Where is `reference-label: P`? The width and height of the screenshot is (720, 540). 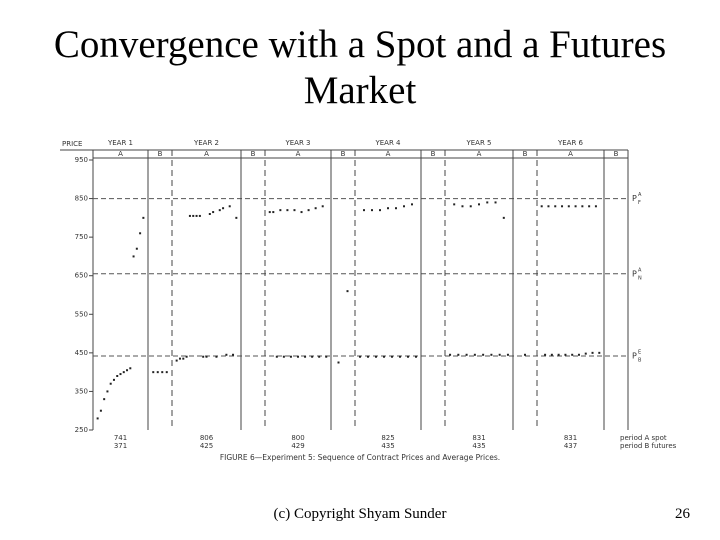
reference-label: P is located at coordinates (634, 355).